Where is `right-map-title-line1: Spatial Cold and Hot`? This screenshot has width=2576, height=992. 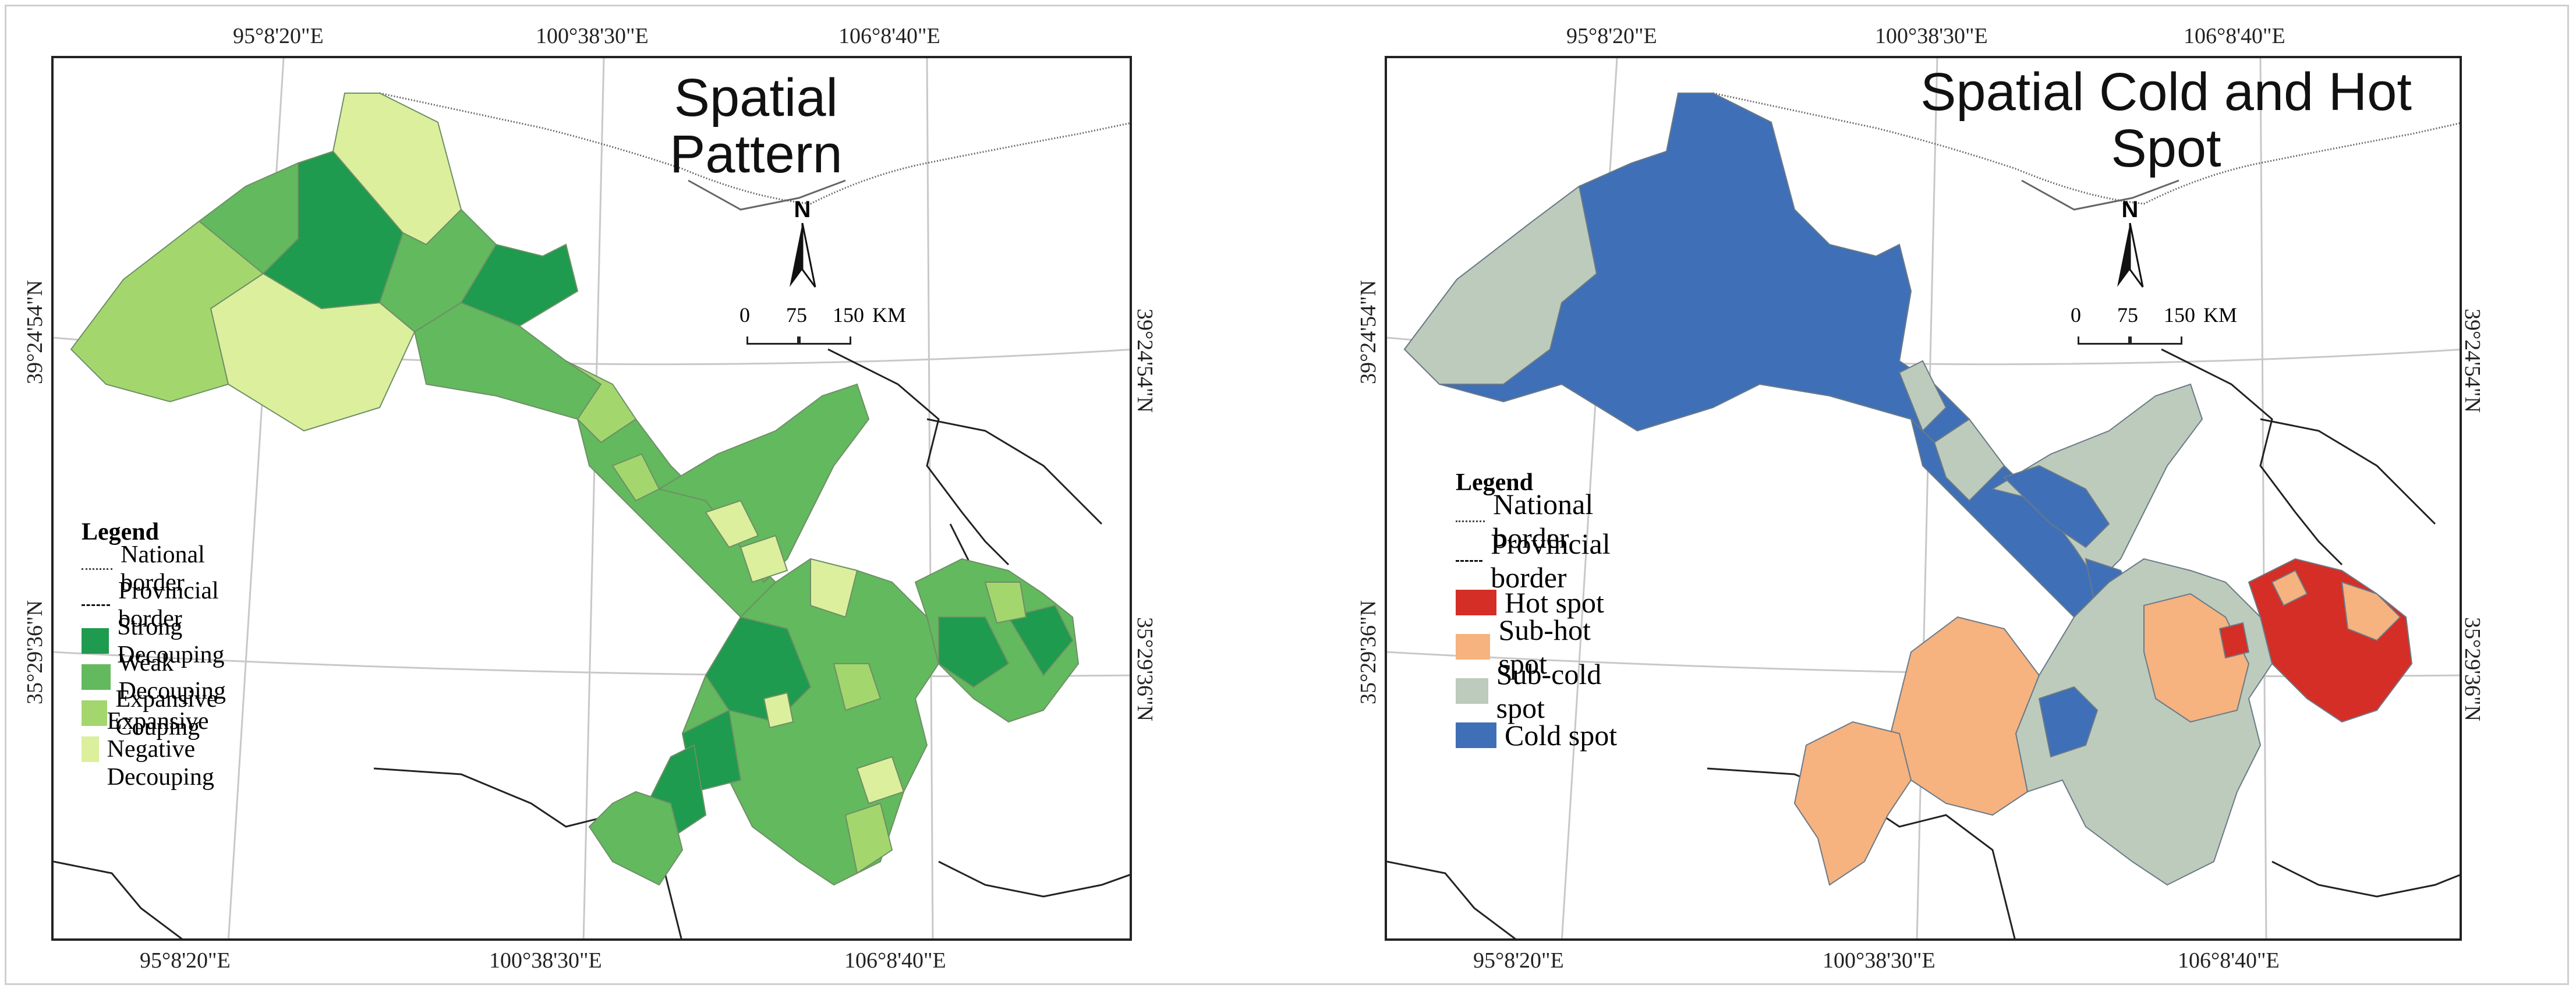
right-map-title-line1: Spatial Cold and Hot is located at coordinates (2166, 92).